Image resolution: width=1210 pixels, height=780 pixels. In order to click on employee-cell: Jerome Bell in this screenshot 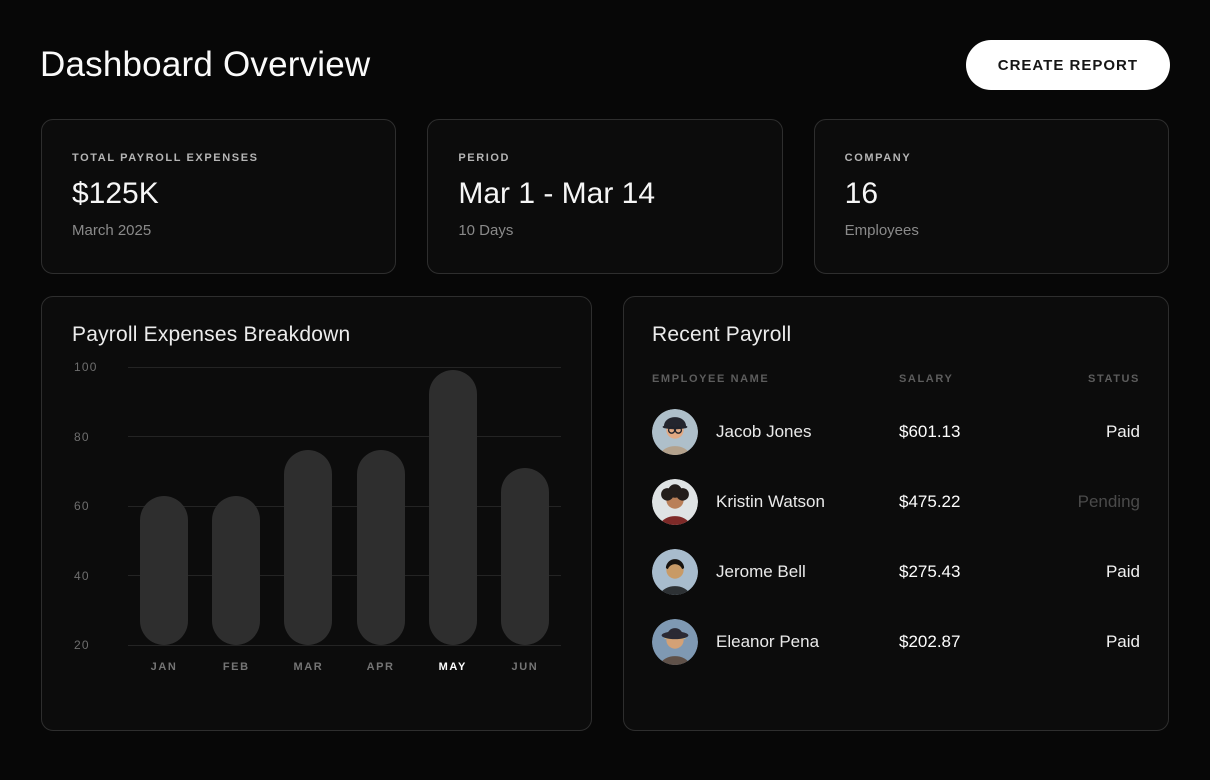, I will do `click(775, 572)`.